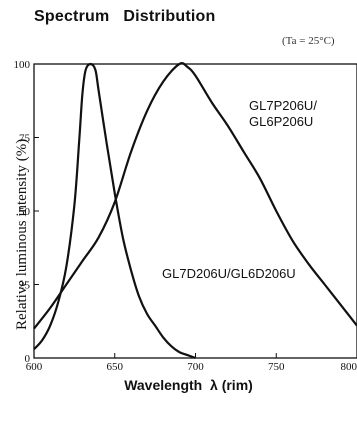 The width and height of the screenshot is (357, 422). What do you see at coordinates (188, 385) in the screenshot?
I see `x-axis-label: Wavelength λ (rim)` at bounding box center [188, 385].